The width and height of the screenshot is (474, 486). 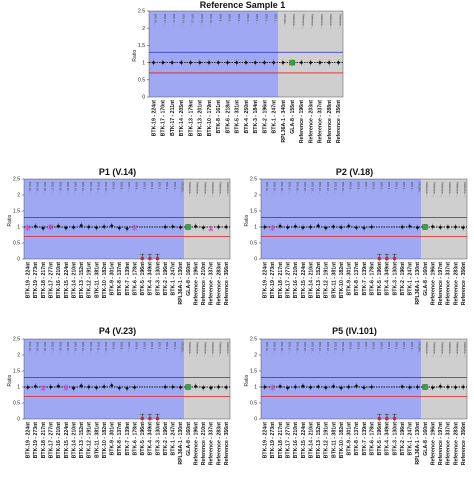 I want to click on y-tick-label: 0.5, so click(x=141, y=81).